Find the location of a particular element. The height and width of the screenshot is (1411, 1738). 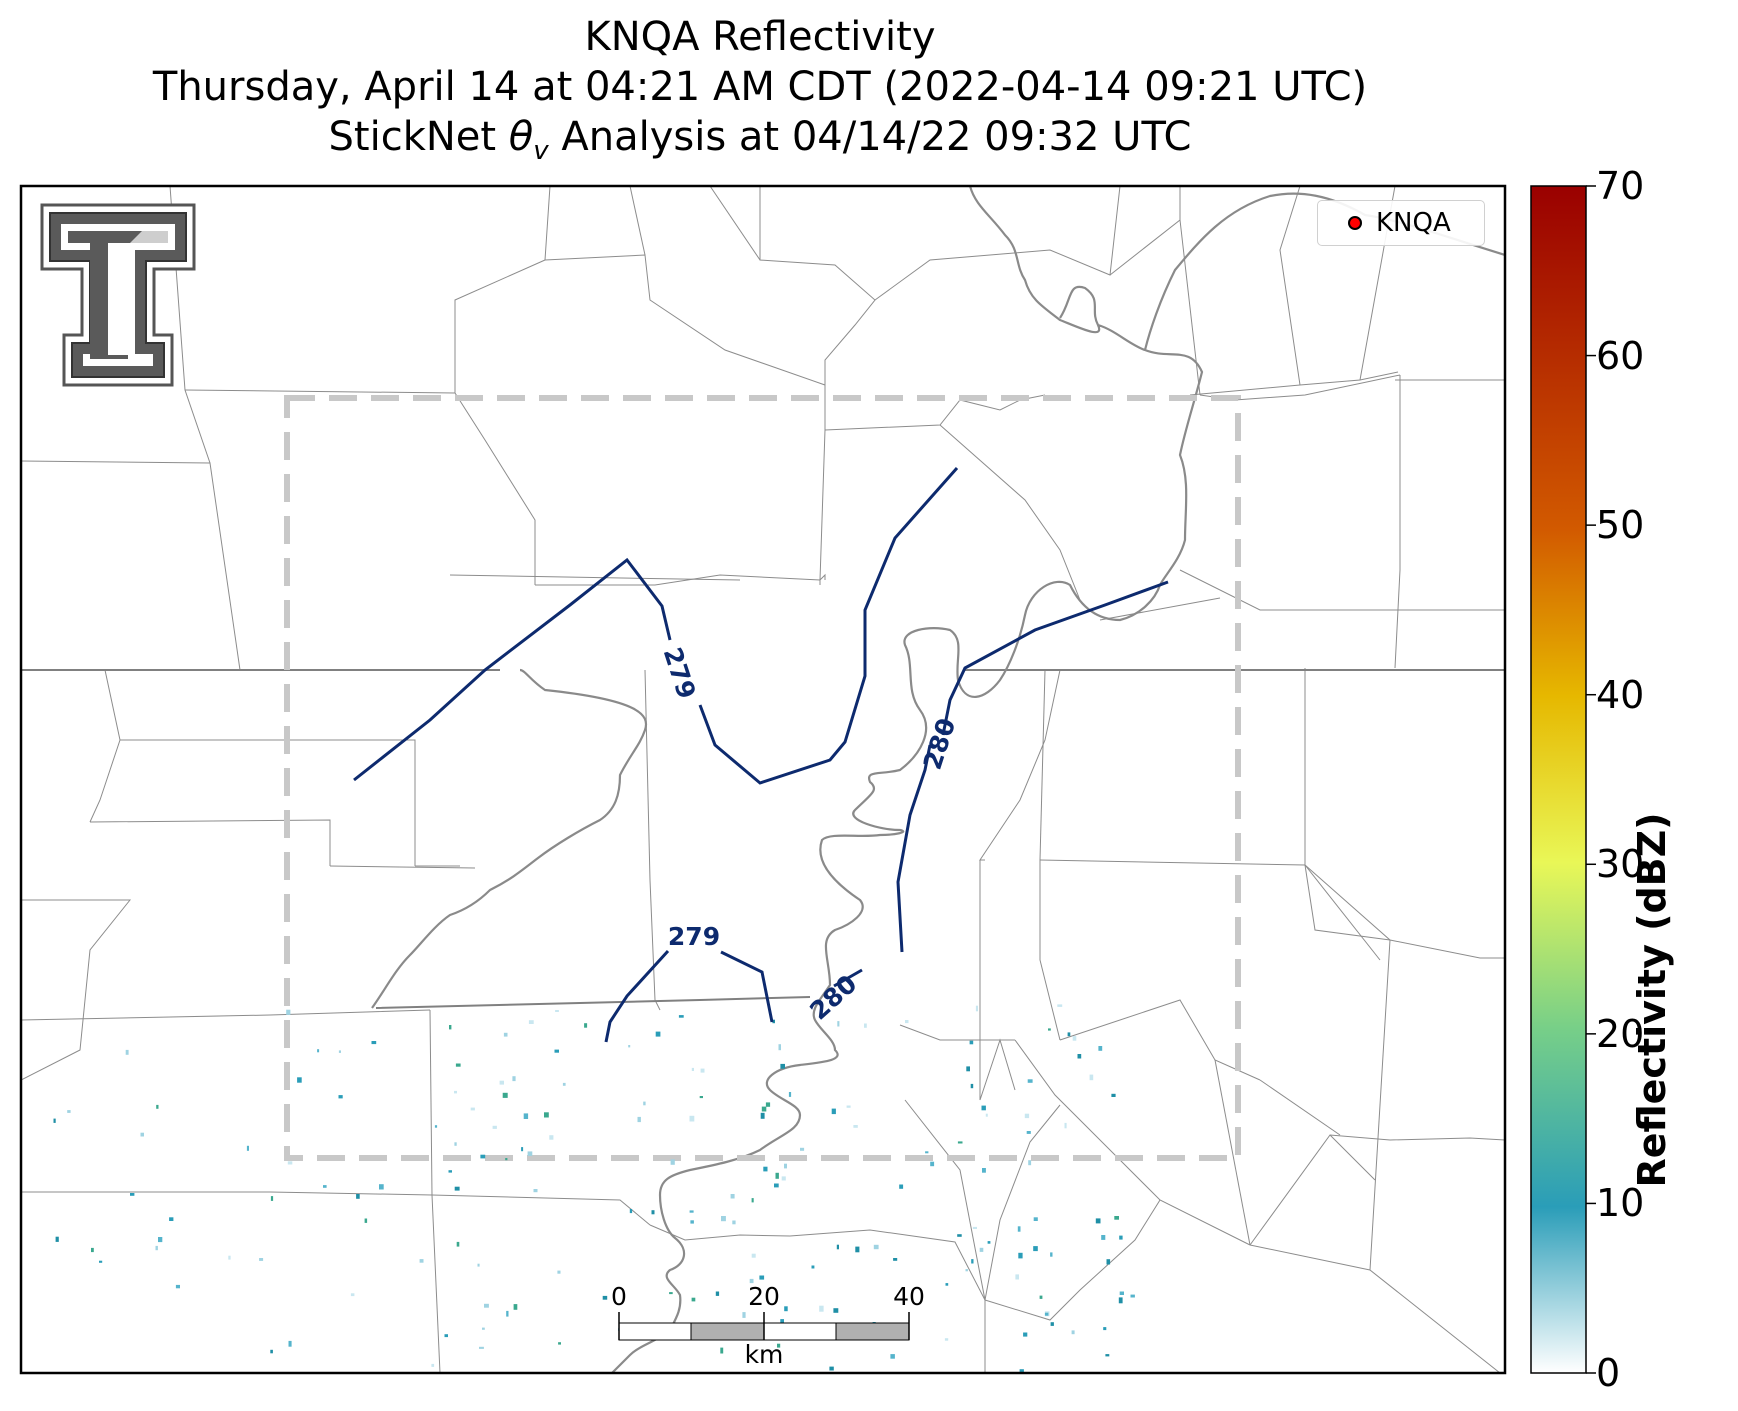

contour-279-south-left is located at coordinates (637, 996).